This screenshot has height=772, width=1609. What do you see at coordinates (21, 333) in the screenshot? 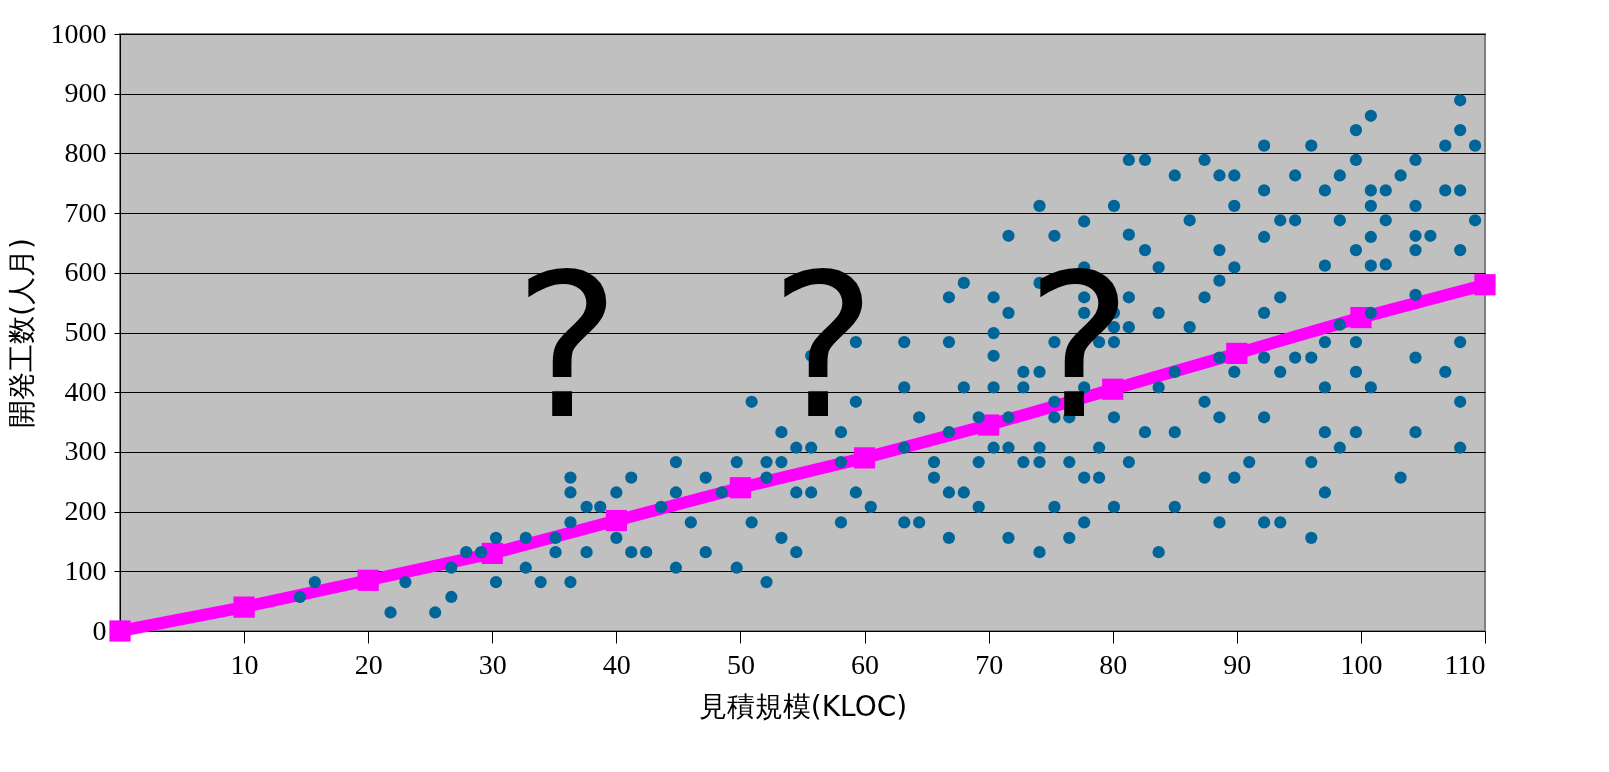
I see `y-axis-title: 開発工数(人月)` at bounding box center [21, 333].